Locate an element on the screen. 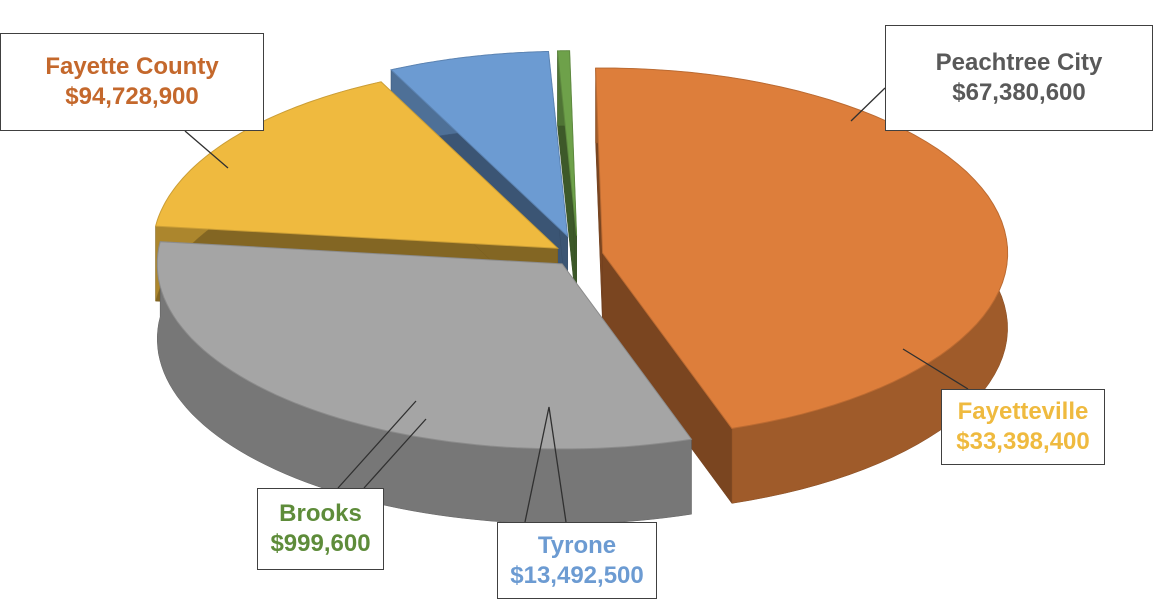 Image resolution: width=1171 pixels, height=615 pixels. slice-value-fayette-county: $94,728,900 is located at coordinates (132, 96).